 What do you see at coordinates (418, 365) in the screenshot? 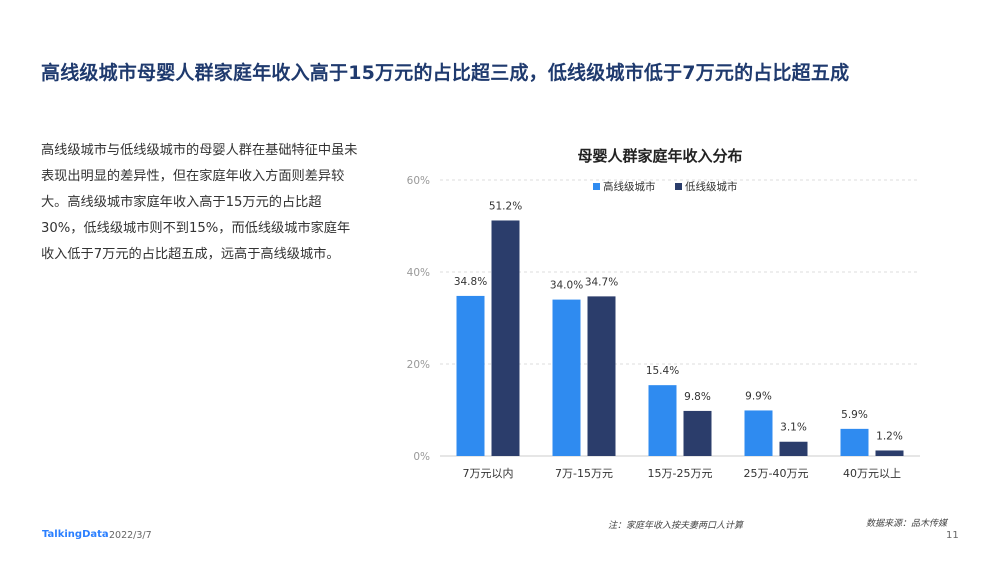
I see `y-tick-label: 20%` at bounding box center [418, 365].